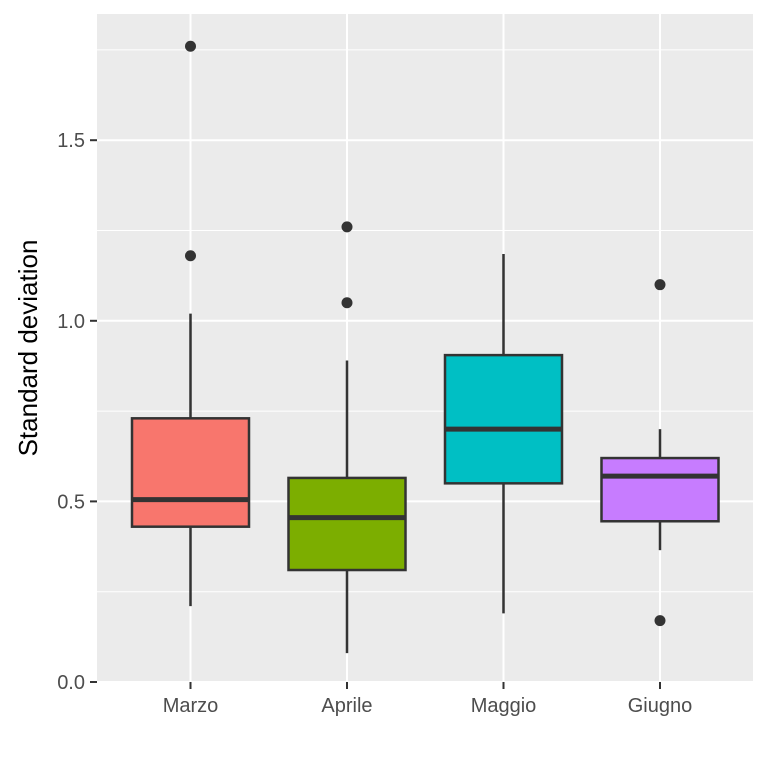  I want to click on box-maggio, so click(503, 419).